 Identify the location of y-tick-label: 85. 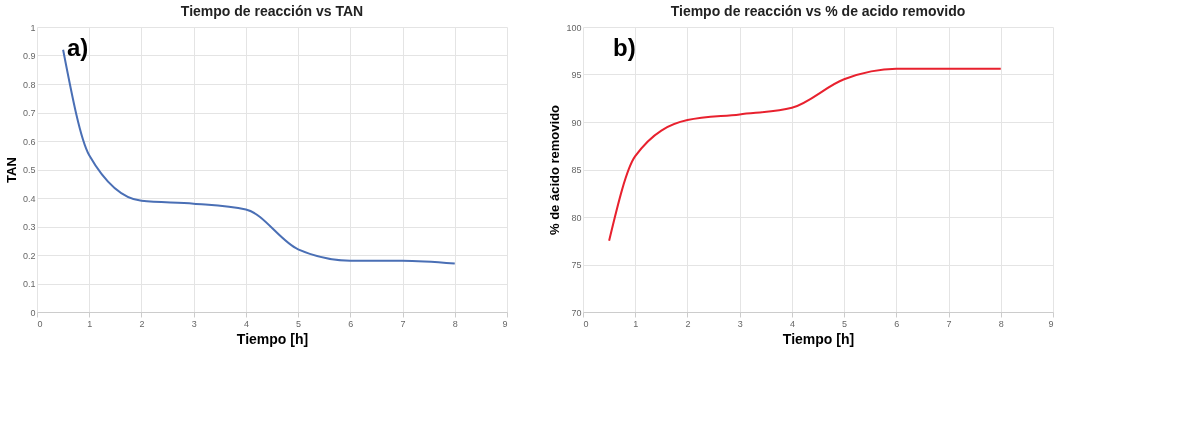
(576, 170).